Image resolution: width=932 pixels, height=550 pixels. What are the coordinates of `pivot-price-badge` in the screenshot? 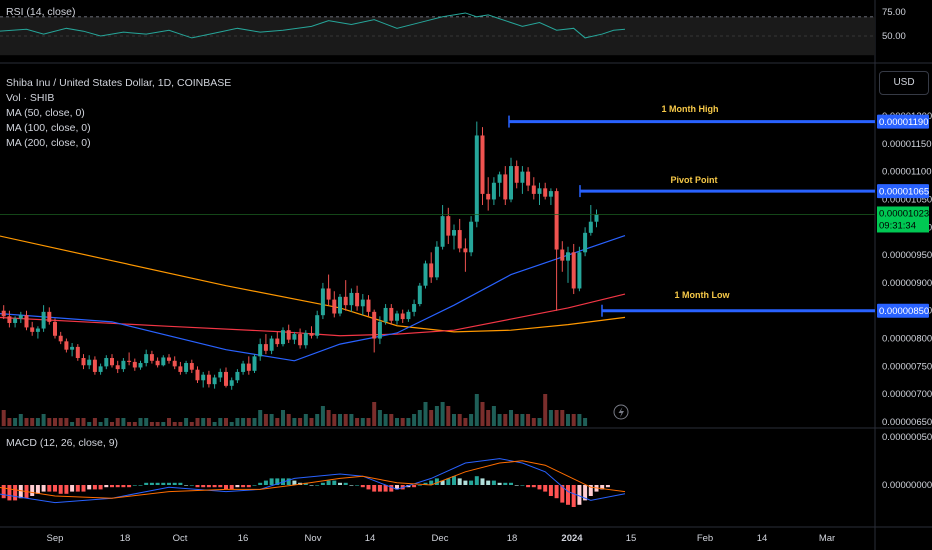 It's located at (903, 191).